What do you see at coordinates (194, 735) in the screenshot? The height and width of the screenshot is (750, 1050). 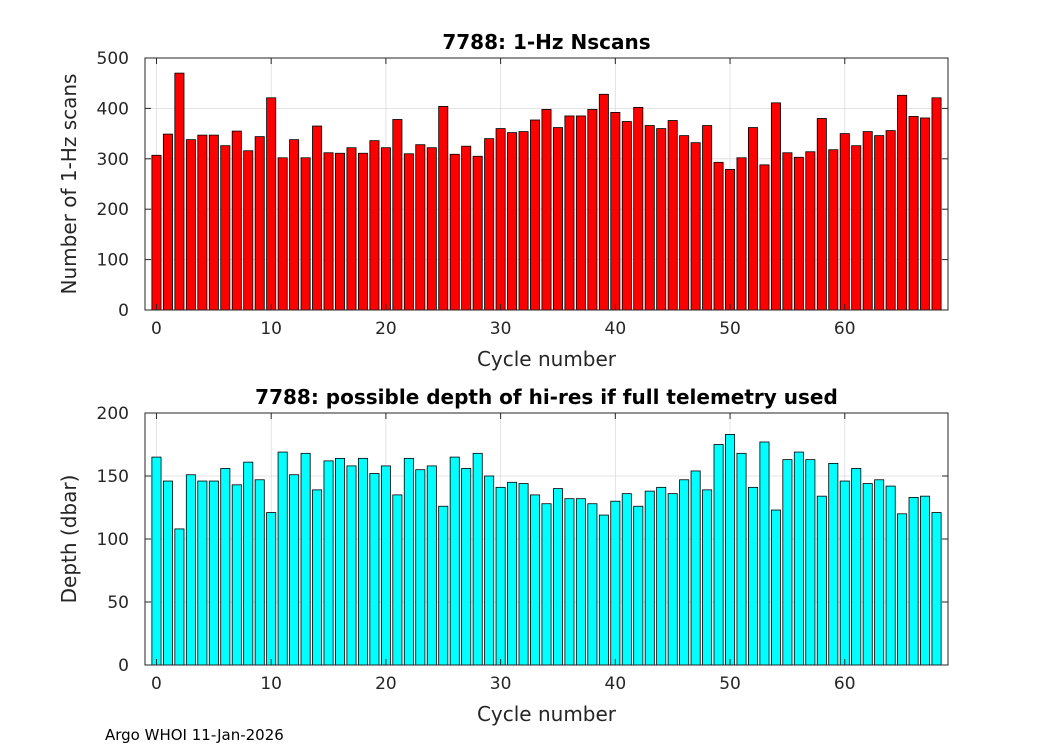 I see `footer-credit: Argo WHOI 11-Jan-2026` at bounding box center [194, 735].